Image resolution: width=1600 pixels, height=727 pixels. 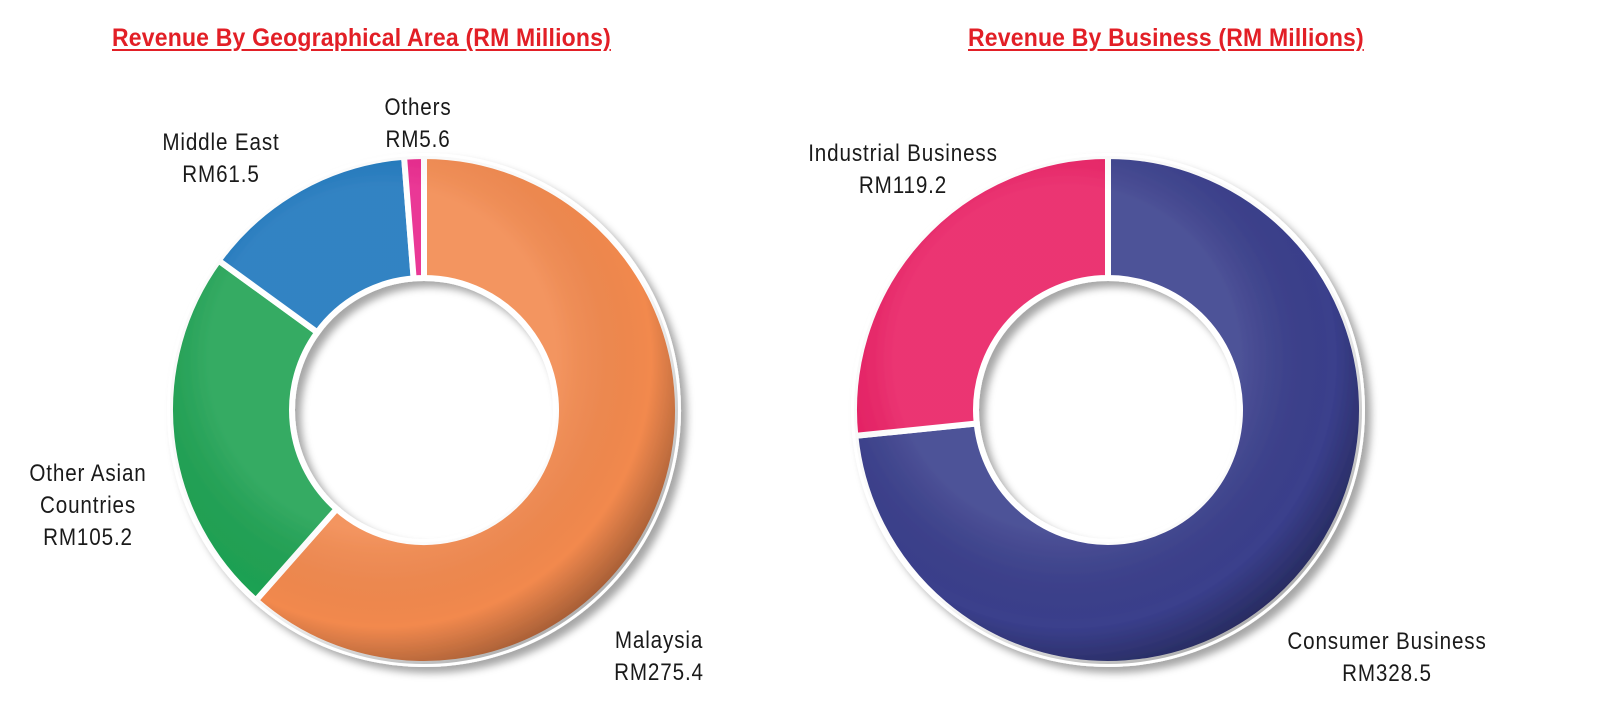 I want to click on slice-name: Countries, so click(x=88, y=505).